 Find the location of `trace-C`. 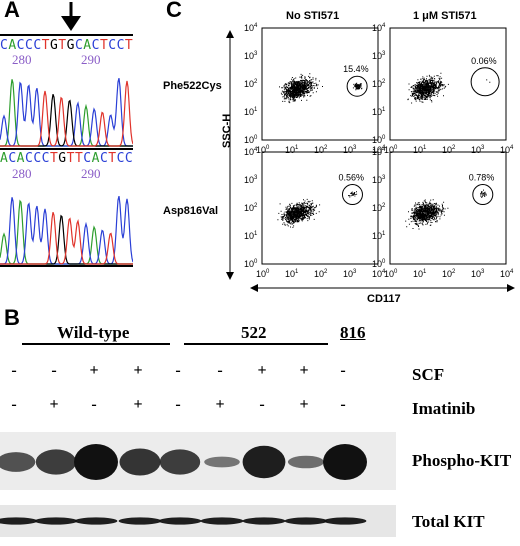

trace-C is located at coordinates (66, 112).